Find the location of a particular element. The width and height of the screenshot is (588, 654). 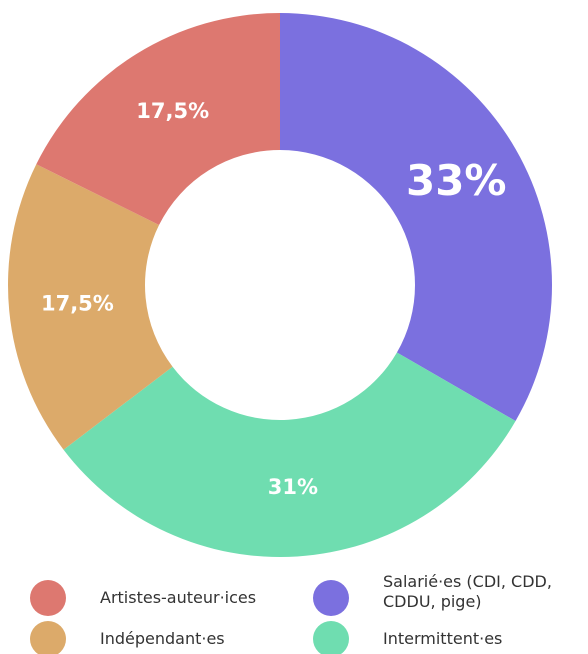

slice-label: 31% is located at coordinates (293, 487).